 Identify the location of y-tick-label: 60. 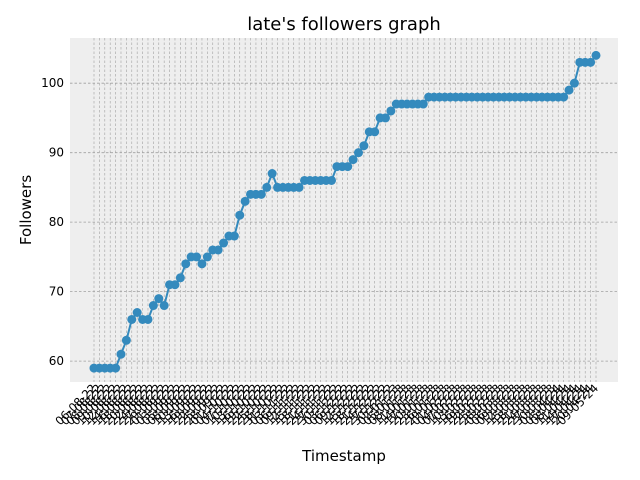
(56, 361).